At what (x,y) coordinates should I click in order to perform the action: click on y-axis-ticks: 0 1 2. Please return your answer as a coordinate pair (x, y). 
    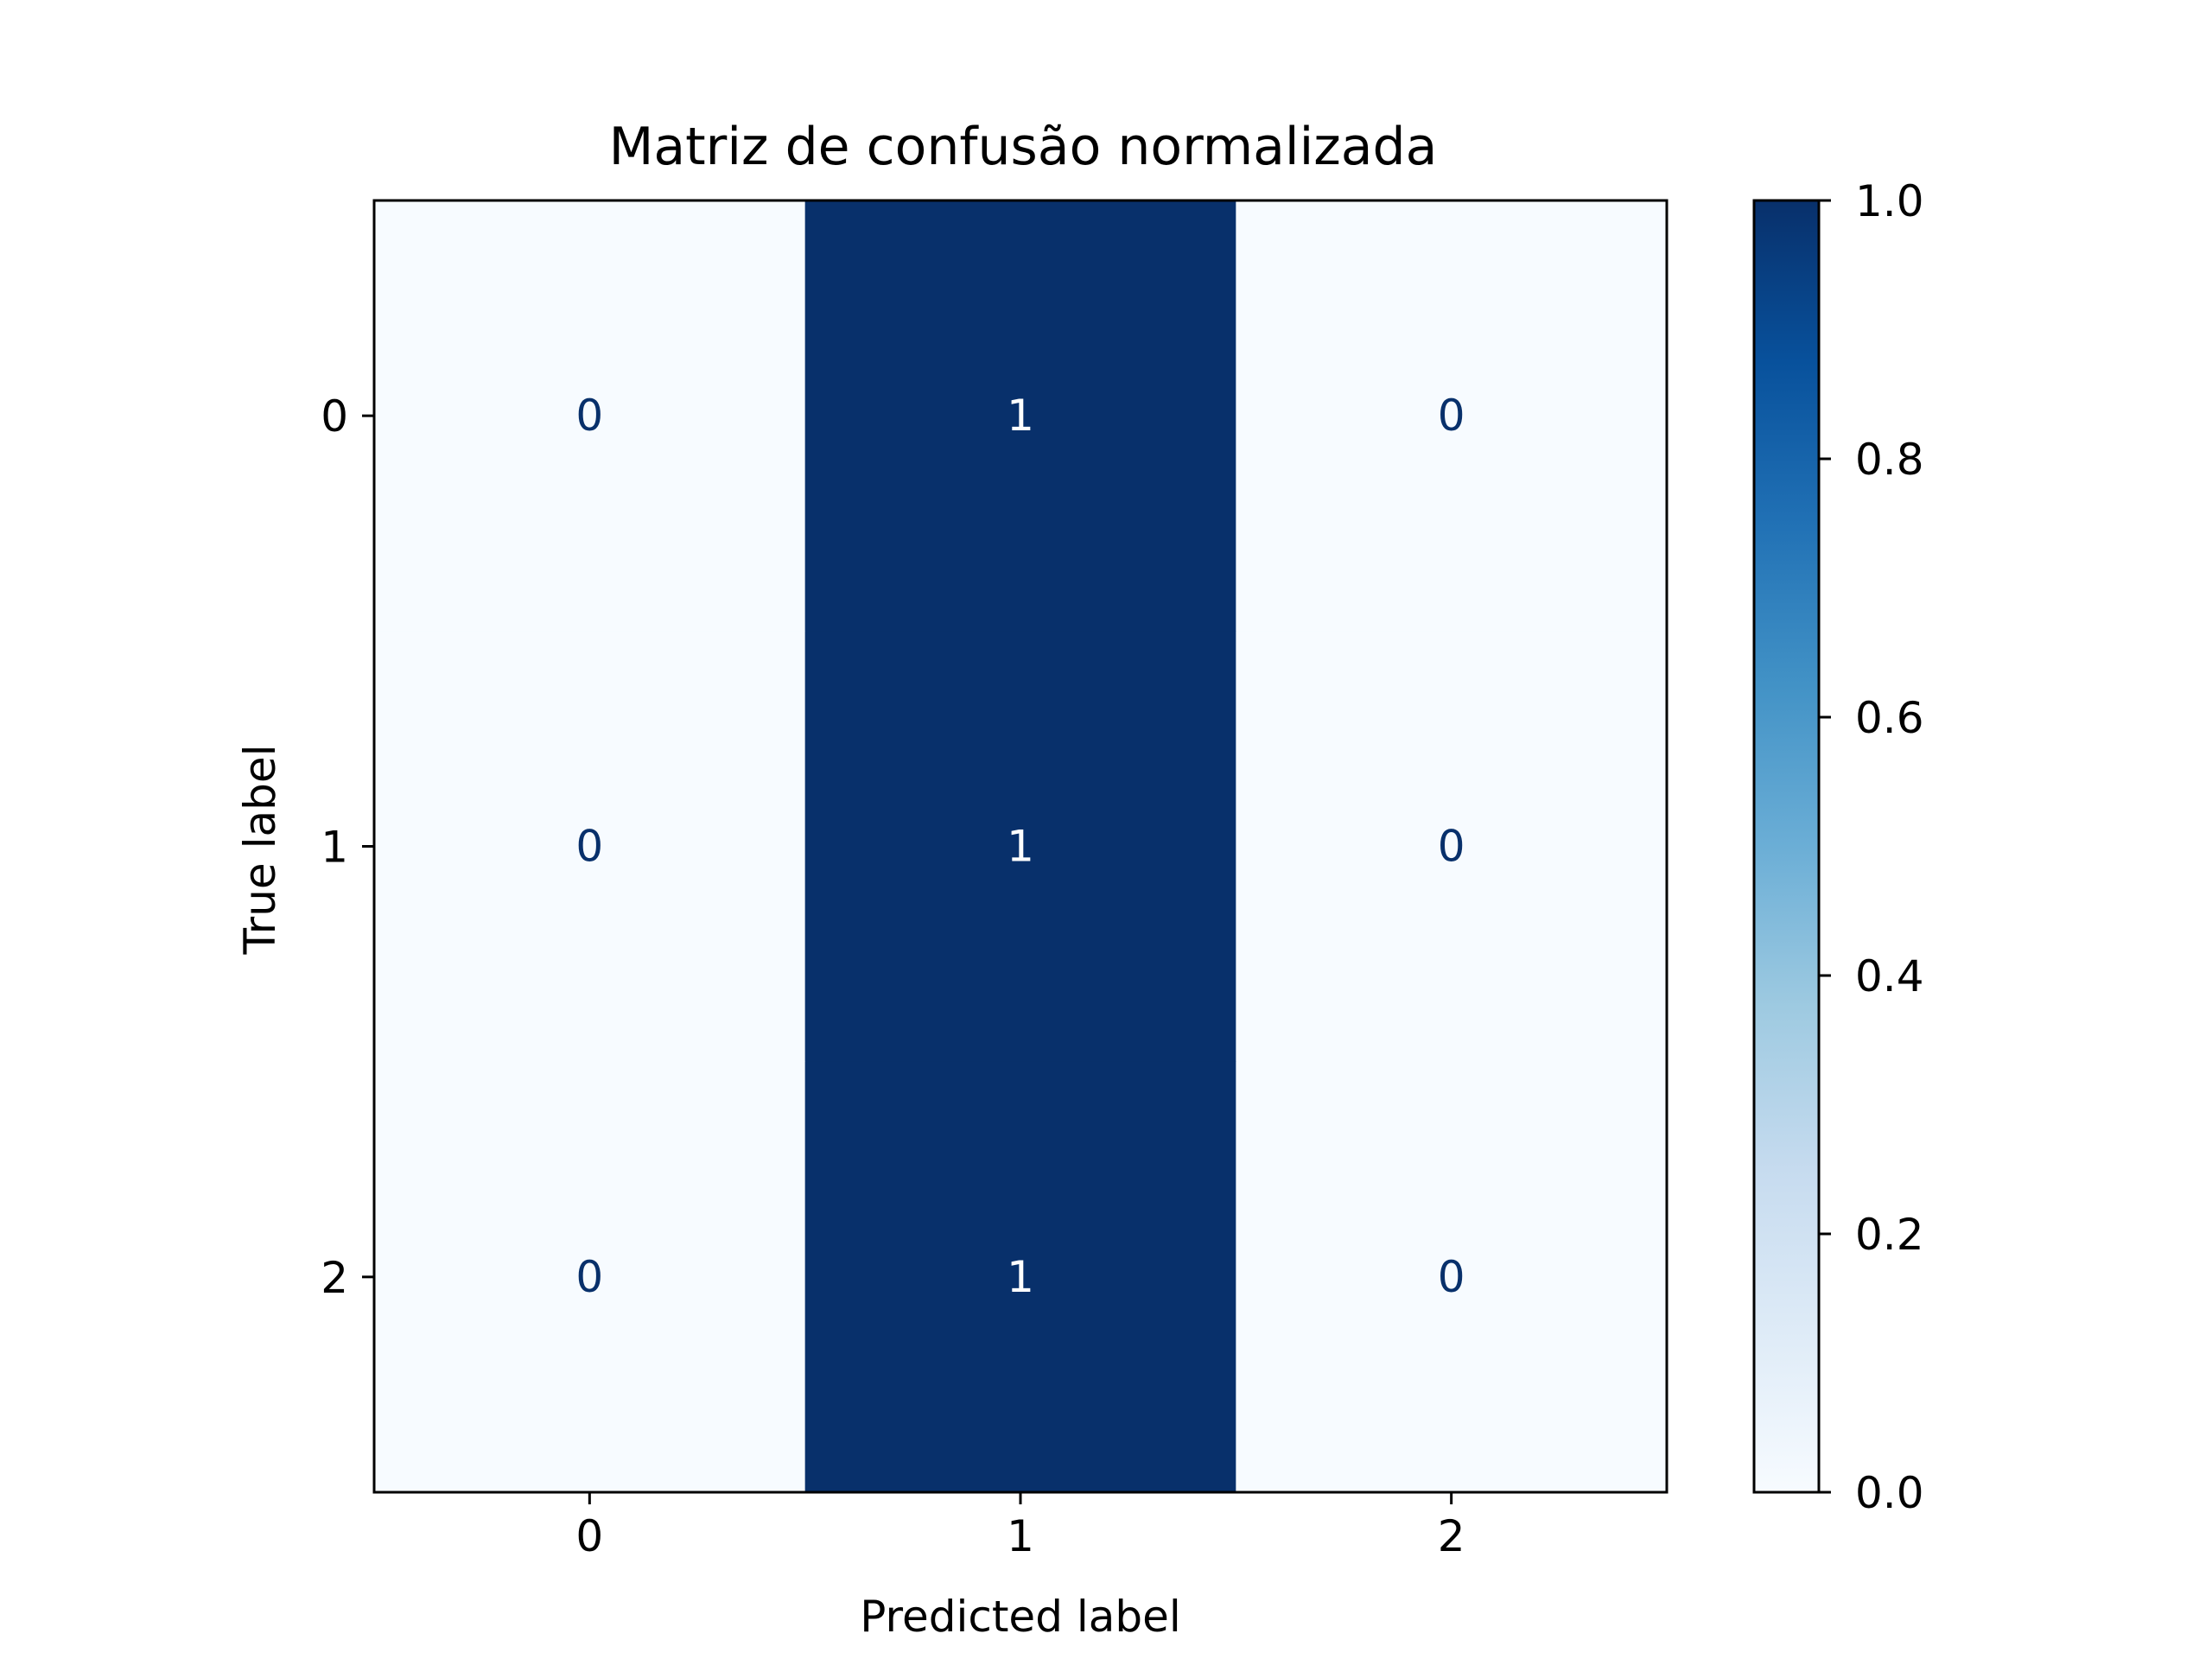
    Looking at the image, I should click on (347, 847).